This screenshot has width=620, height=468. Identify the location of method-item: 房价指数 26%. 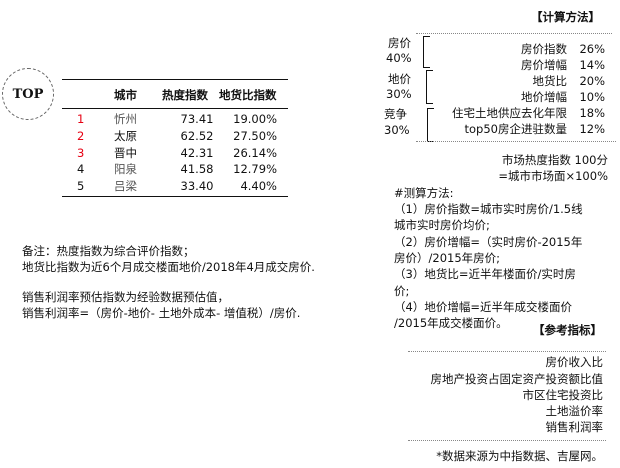
(563, 49).